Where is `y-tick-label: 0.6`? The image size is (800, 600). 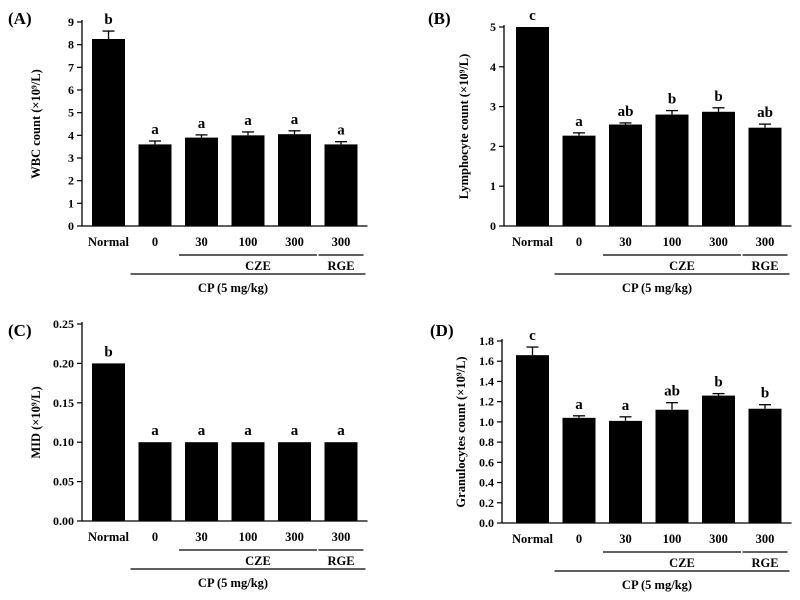 y-tick-label: 0.6 is located at coordinates (486, 462).